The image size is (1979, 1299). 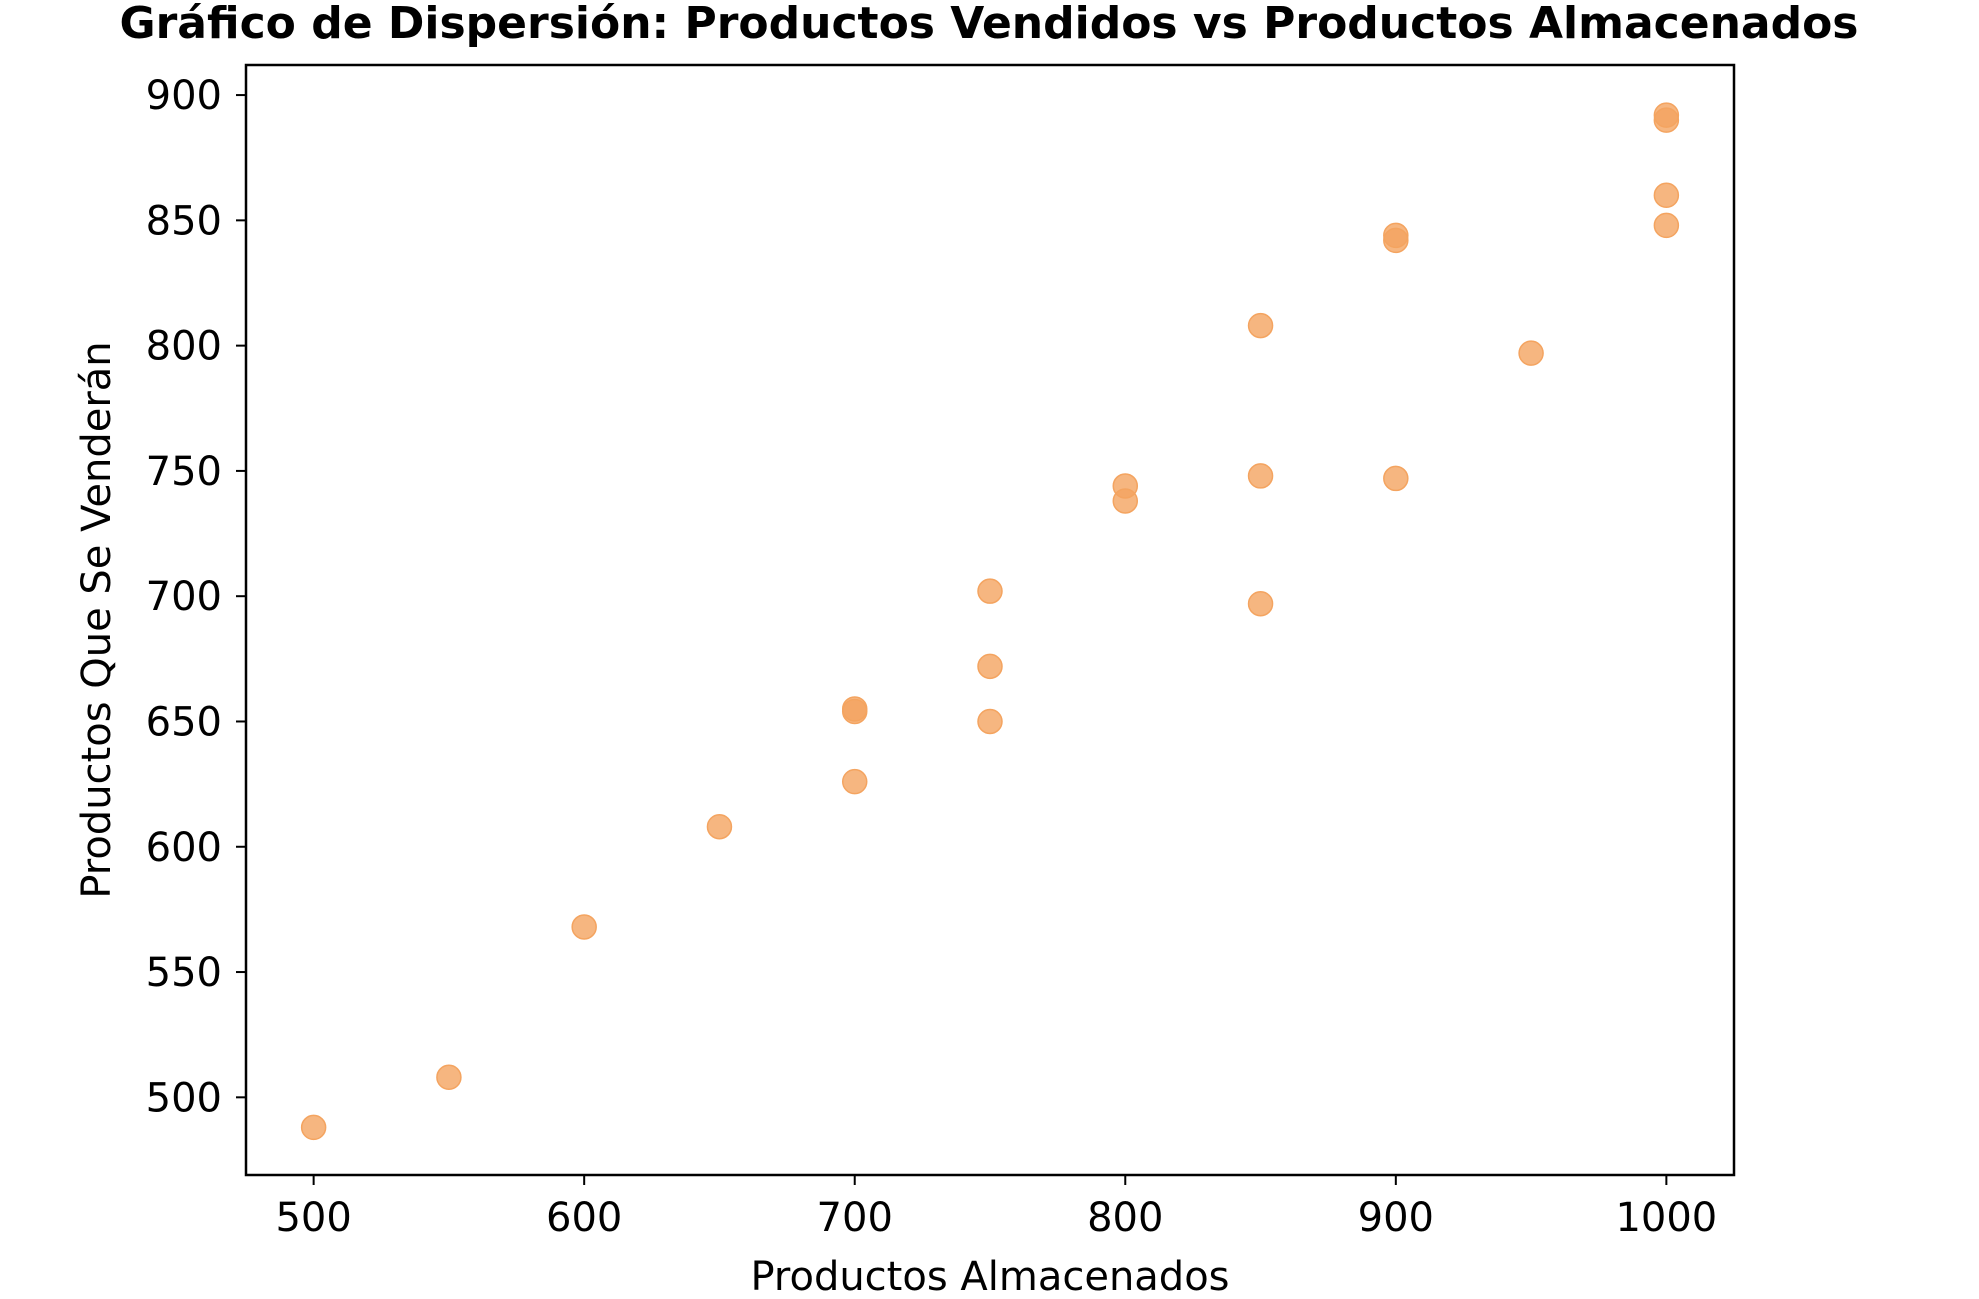 I want to click on x-tick-label: 600, so click(x=584, y=1218).